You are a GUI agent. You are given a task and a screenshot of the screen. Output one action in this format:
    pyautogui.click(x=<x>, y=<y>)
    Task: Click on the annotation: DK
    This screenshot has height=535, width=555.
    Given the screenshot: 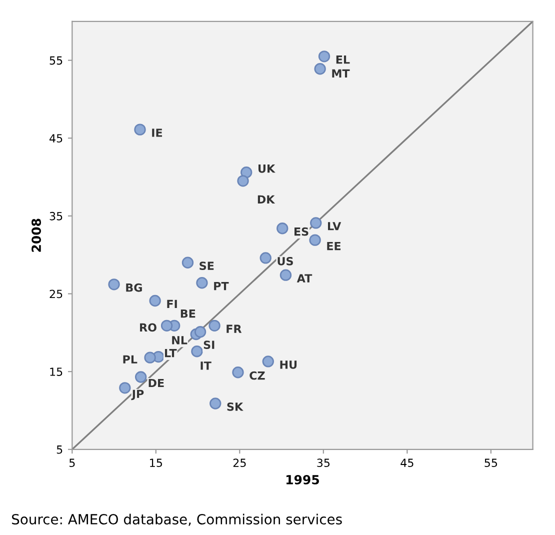 What is the action you would take?
    pyautogui.click(x=267, y=199)
    